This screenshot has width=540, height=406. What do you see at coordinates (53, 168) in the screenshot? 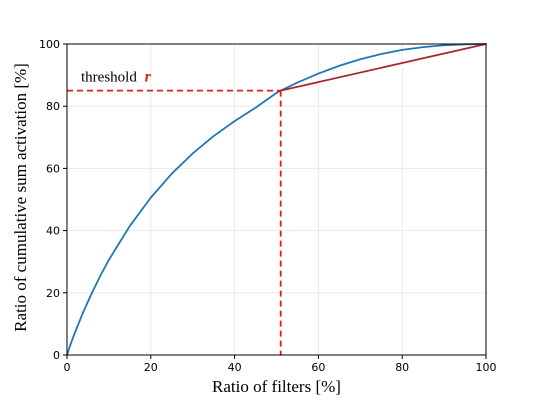
I see `y-tick-label: 60` at bounding box center [53, 168].